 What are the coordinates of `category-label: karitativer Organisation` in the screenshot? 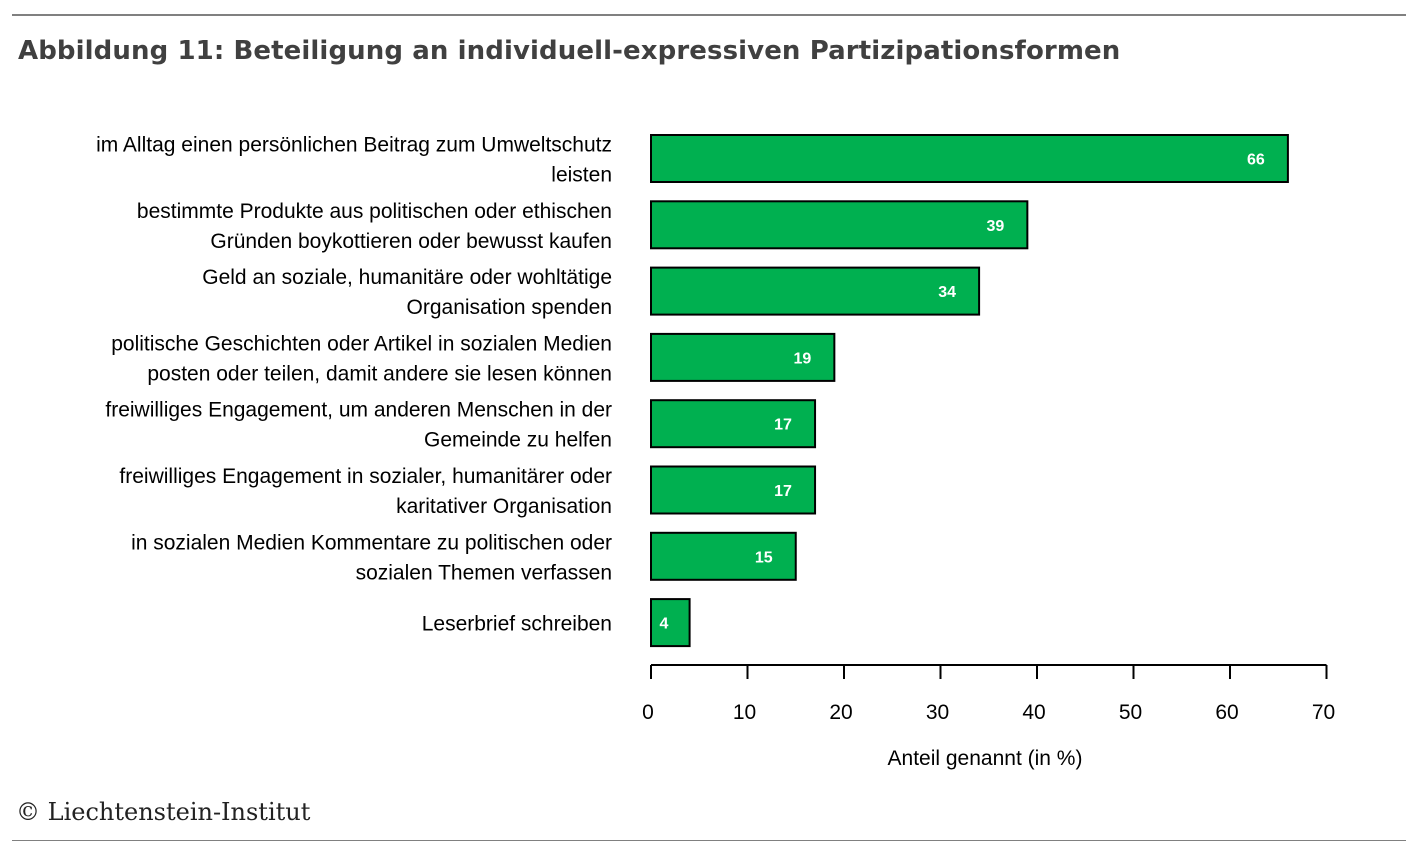 It's located at (504, 506).